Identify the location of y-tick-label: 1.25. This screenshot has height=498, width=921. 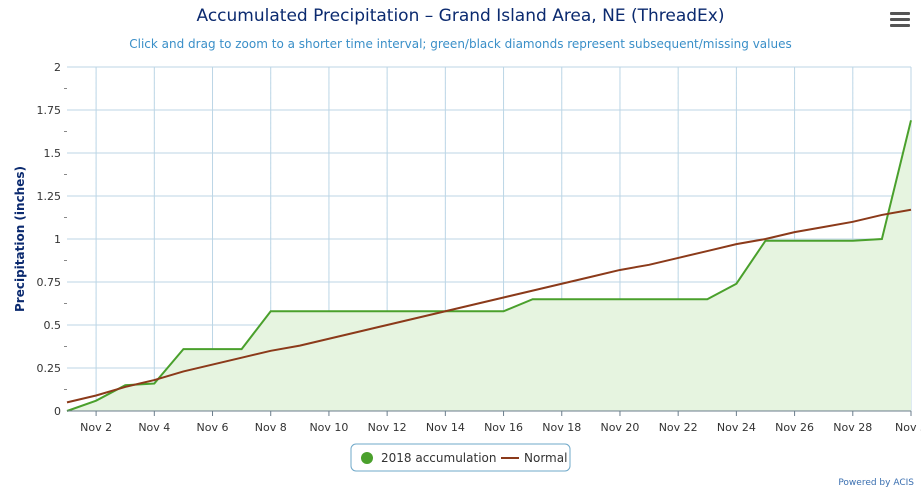
(49, 196).